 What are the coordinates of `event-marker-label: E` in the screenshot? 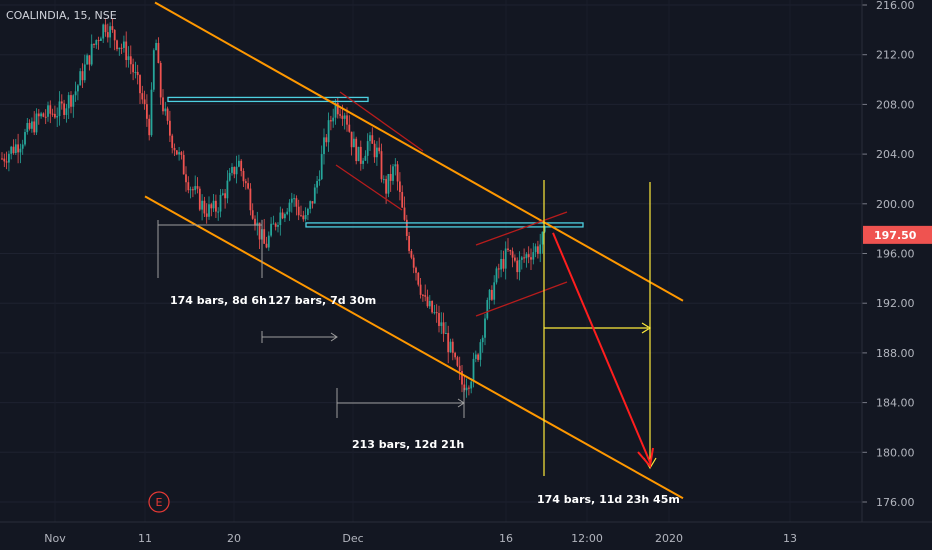 It's located at (159, 502).